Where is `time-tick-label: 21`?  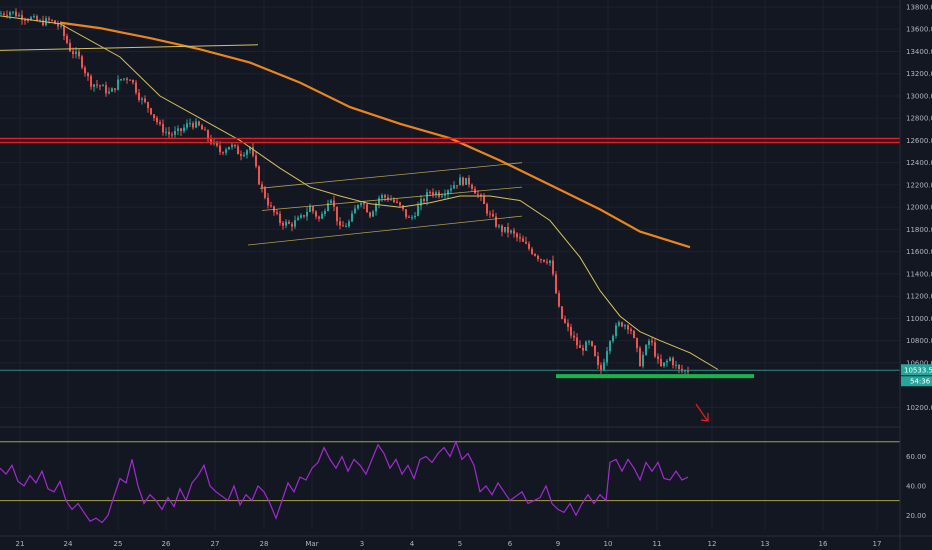
time-tick-label: 21 is located at coordinates (20, 544).